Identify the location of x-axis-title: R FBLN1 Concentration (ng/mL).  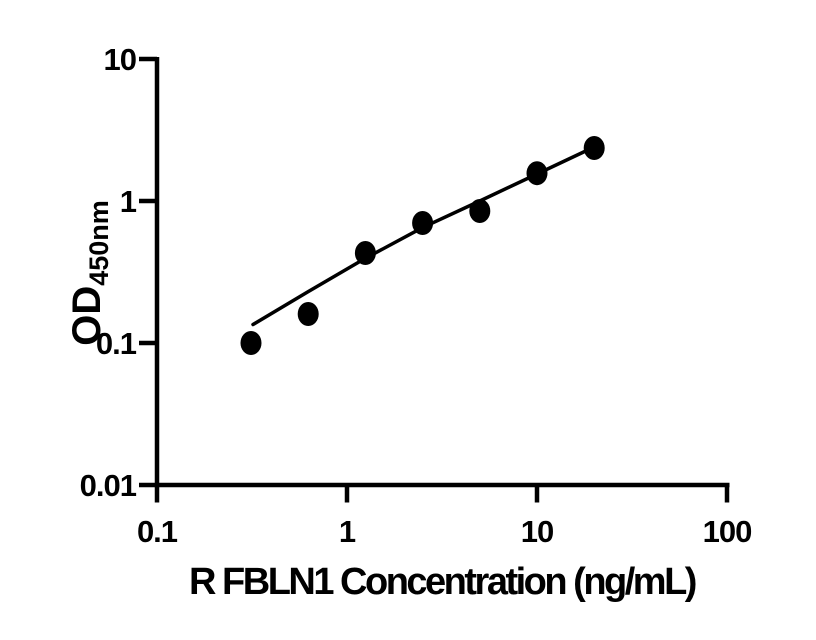
(442, 582).